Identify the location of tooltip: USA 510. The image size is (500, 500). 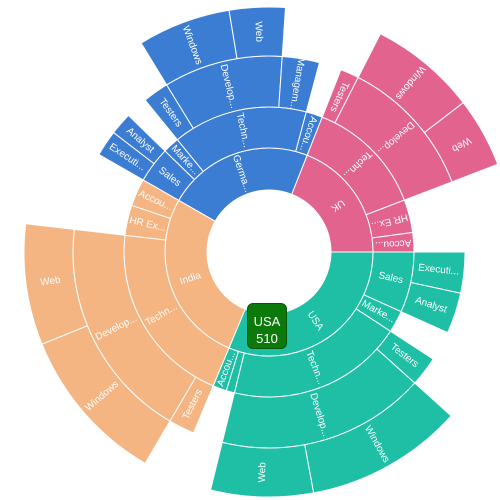
(267, 326).